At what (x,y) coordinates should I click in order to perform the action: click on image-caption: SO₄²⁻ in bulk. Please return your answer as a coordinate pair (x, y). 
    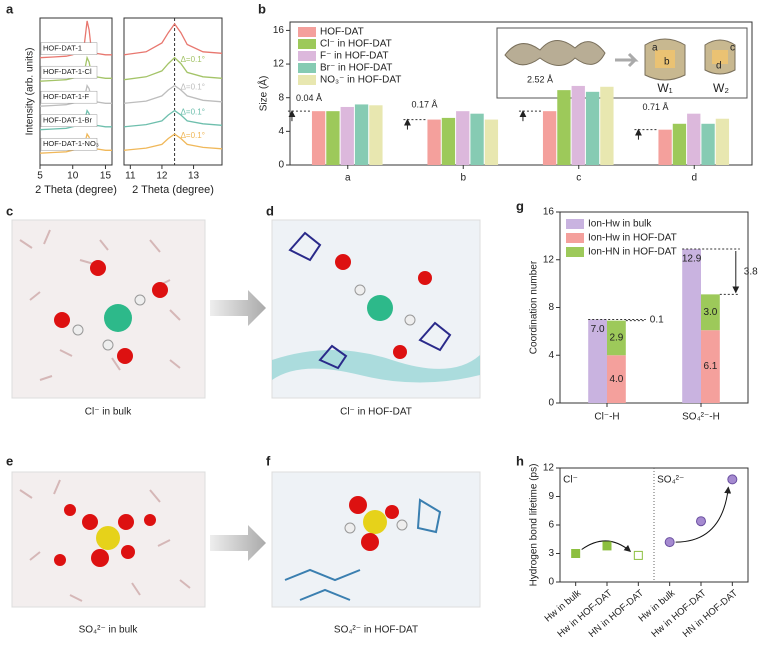
    Looking at the image, I should click on (109, 630).